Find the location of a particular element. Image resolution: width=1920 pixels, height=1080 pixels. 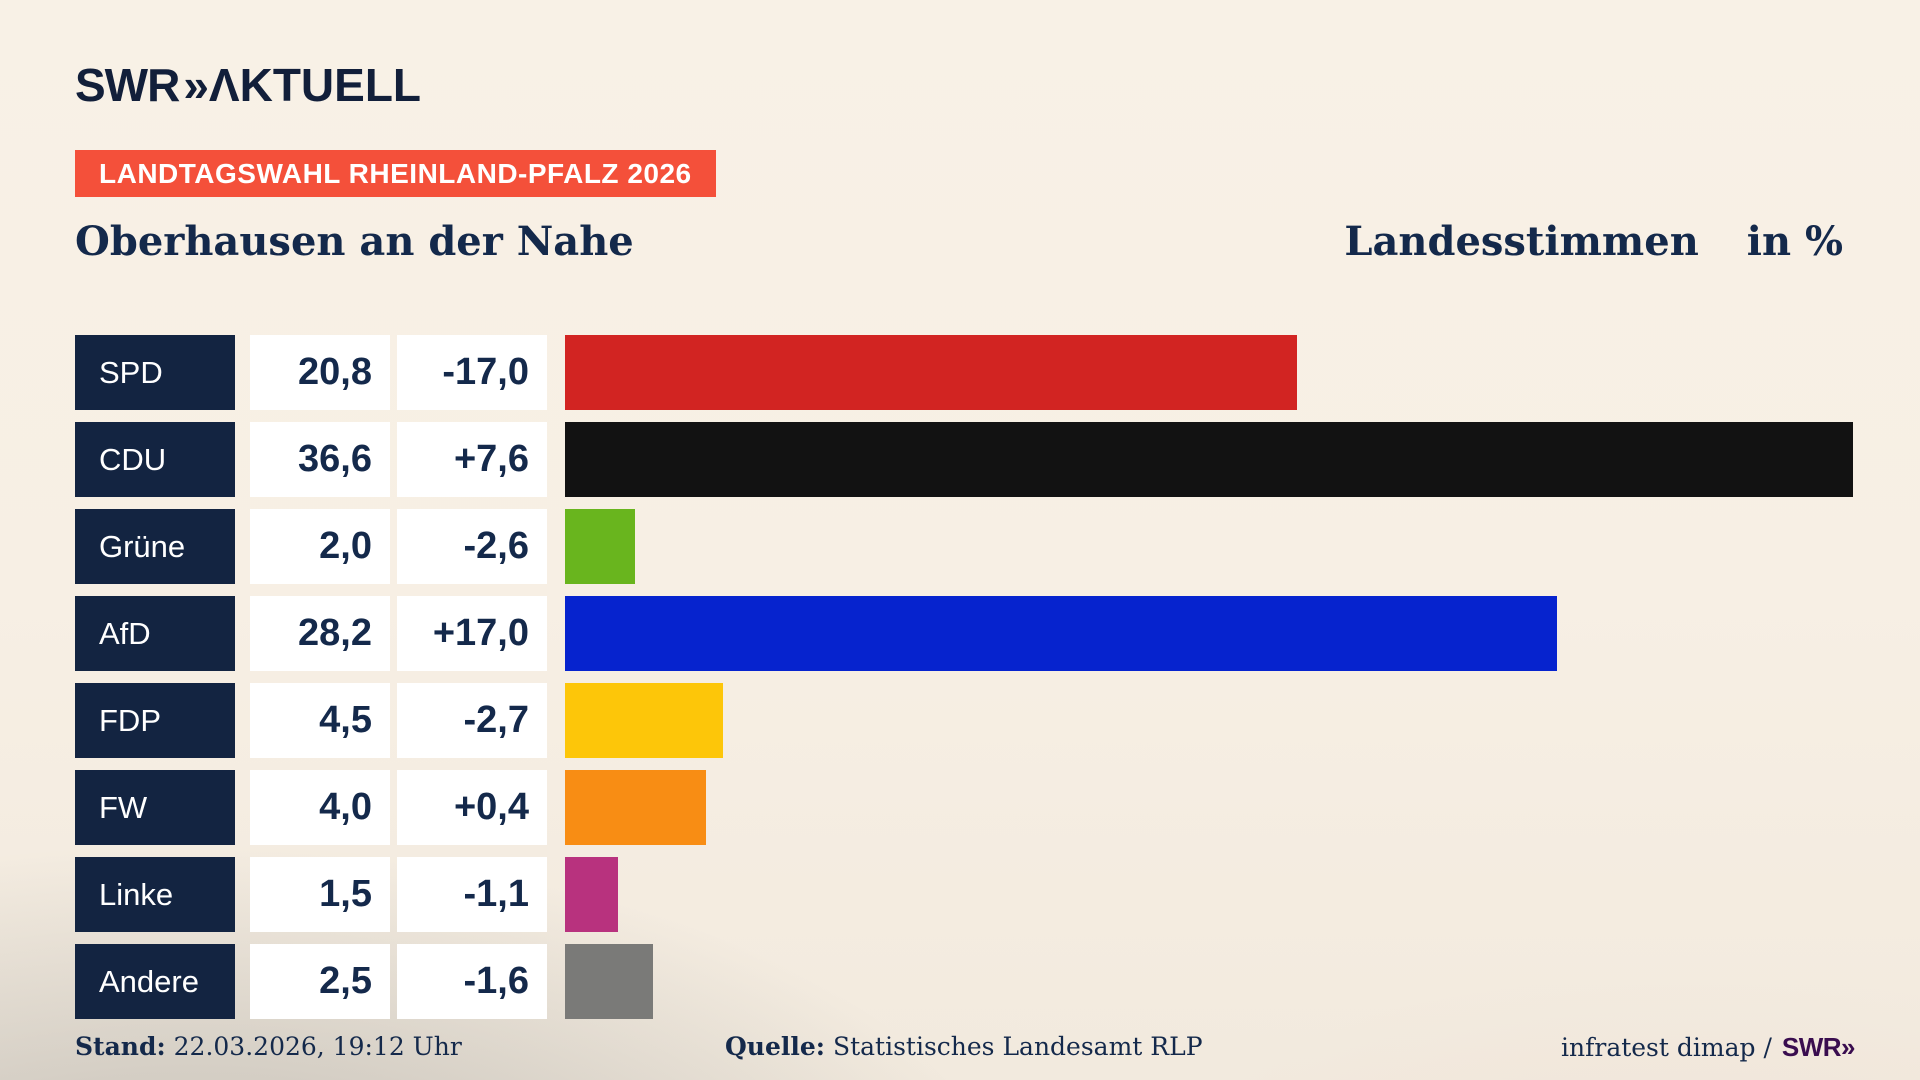

election-title-banner: LANDTAGSWAHL RHEINLAND-PFALZ 2026 is located at coordinates (395, 173).